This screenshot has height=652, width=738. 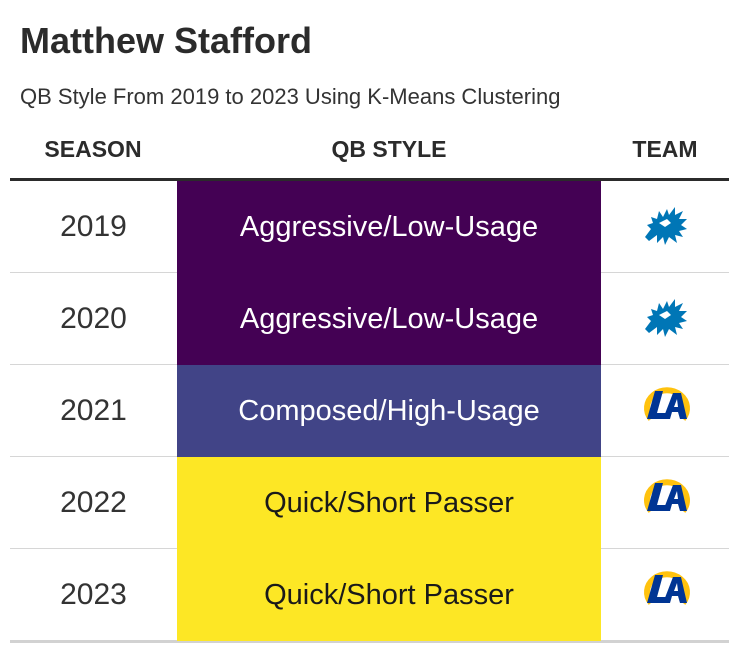 I want to click on column-header-season: SEASON, so click(x=93, y=149).